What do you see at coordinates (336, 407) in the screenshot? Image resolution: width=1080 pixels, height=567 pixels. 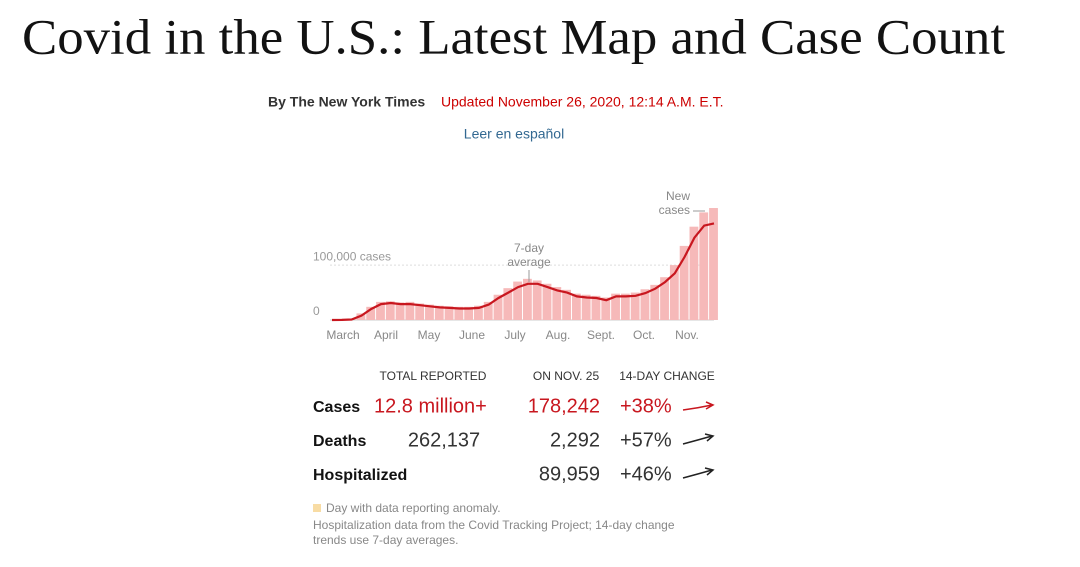 I see `row-label: Cases` at bounding box center [336, 407].